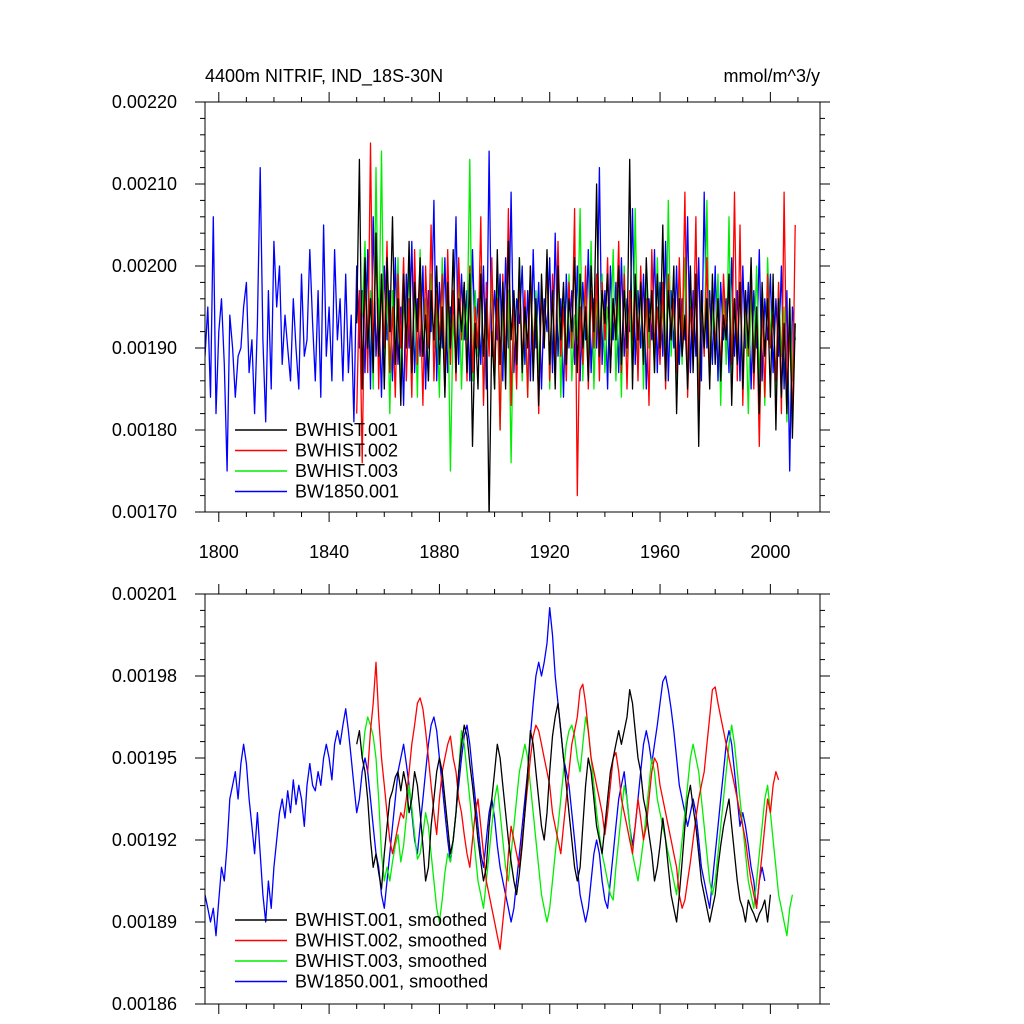 The image size is (1024, 1024). Describe the element at coordinates (391, 920) in the screenshot. I see `legend-label: BWHIST.001, smoothed` at that location.